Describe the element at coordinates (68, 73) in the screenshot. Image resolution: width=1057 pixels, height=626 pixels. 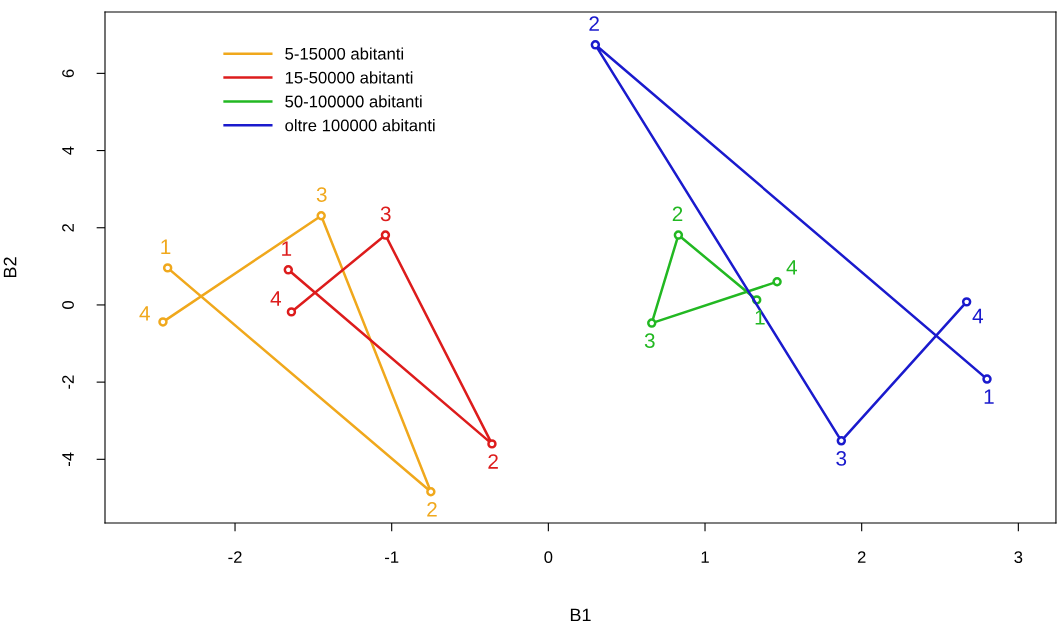
I see `y-tick-label: 6` at that location.